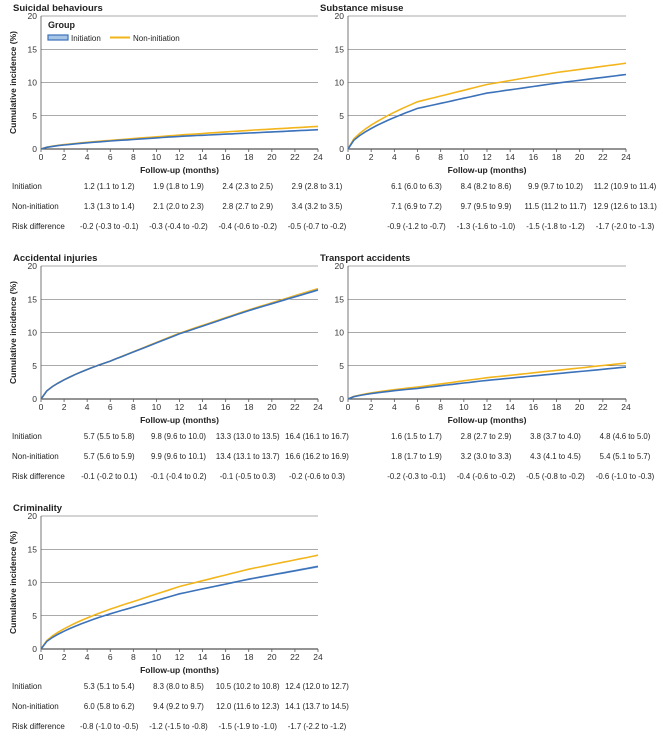  Describe the element at coordinates (365, 258) in the screenshot. I see `panel-title: Transport accidents` at that location.